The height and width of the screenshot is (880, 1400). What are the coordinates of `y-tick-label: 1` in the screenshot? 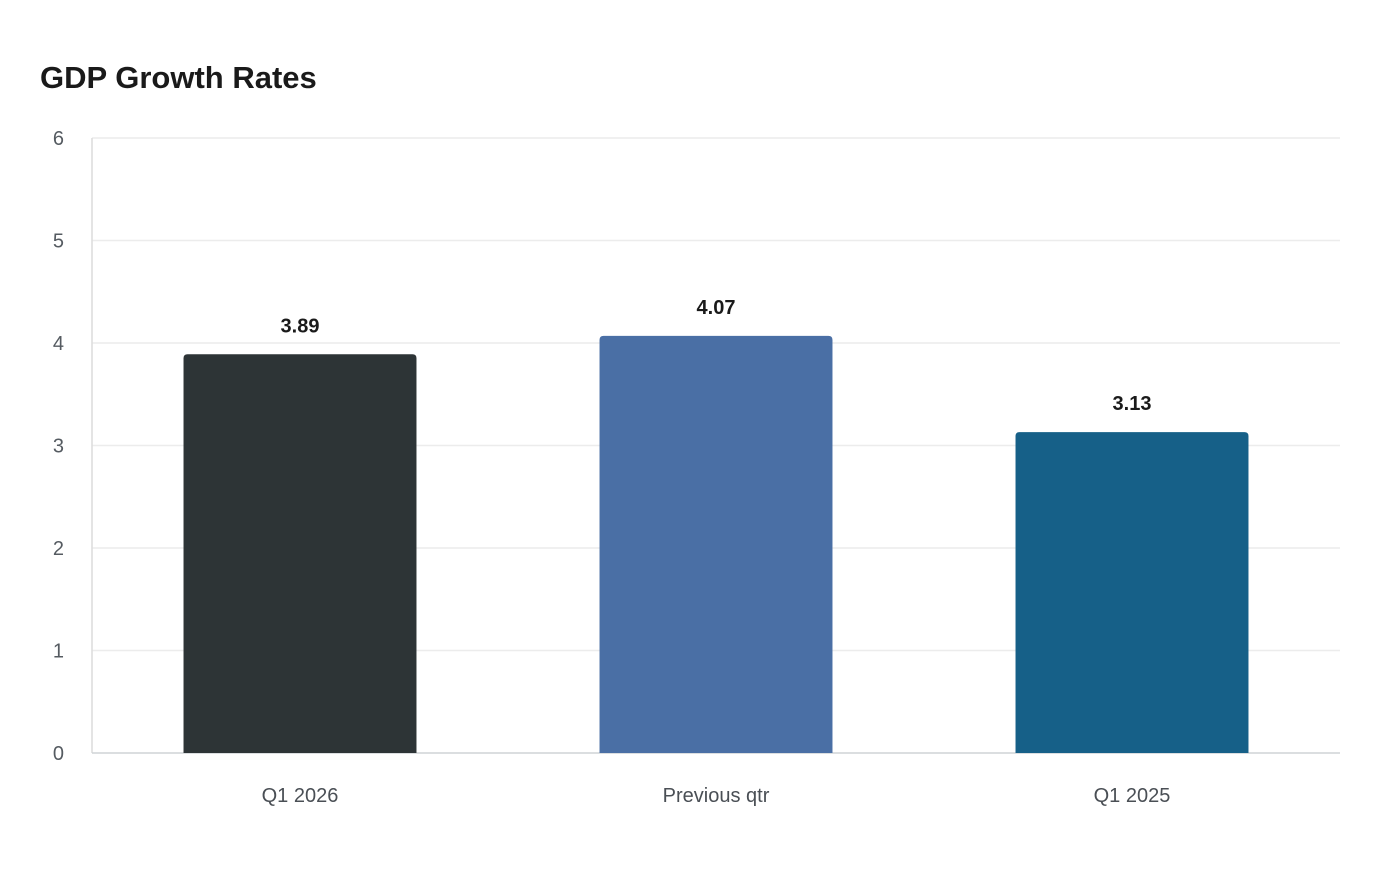 It's located at (58, 652).